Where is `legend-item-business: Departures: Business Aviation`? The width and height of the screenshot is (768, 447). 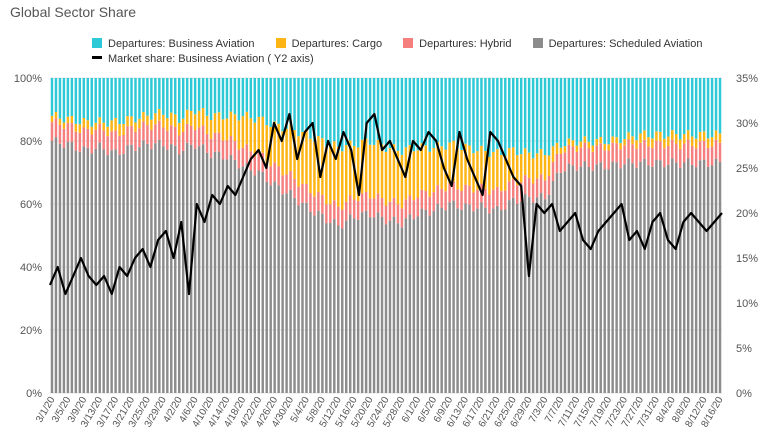 legend-item-business: Departures: Business Aviation is located at coordinates (173, 44).